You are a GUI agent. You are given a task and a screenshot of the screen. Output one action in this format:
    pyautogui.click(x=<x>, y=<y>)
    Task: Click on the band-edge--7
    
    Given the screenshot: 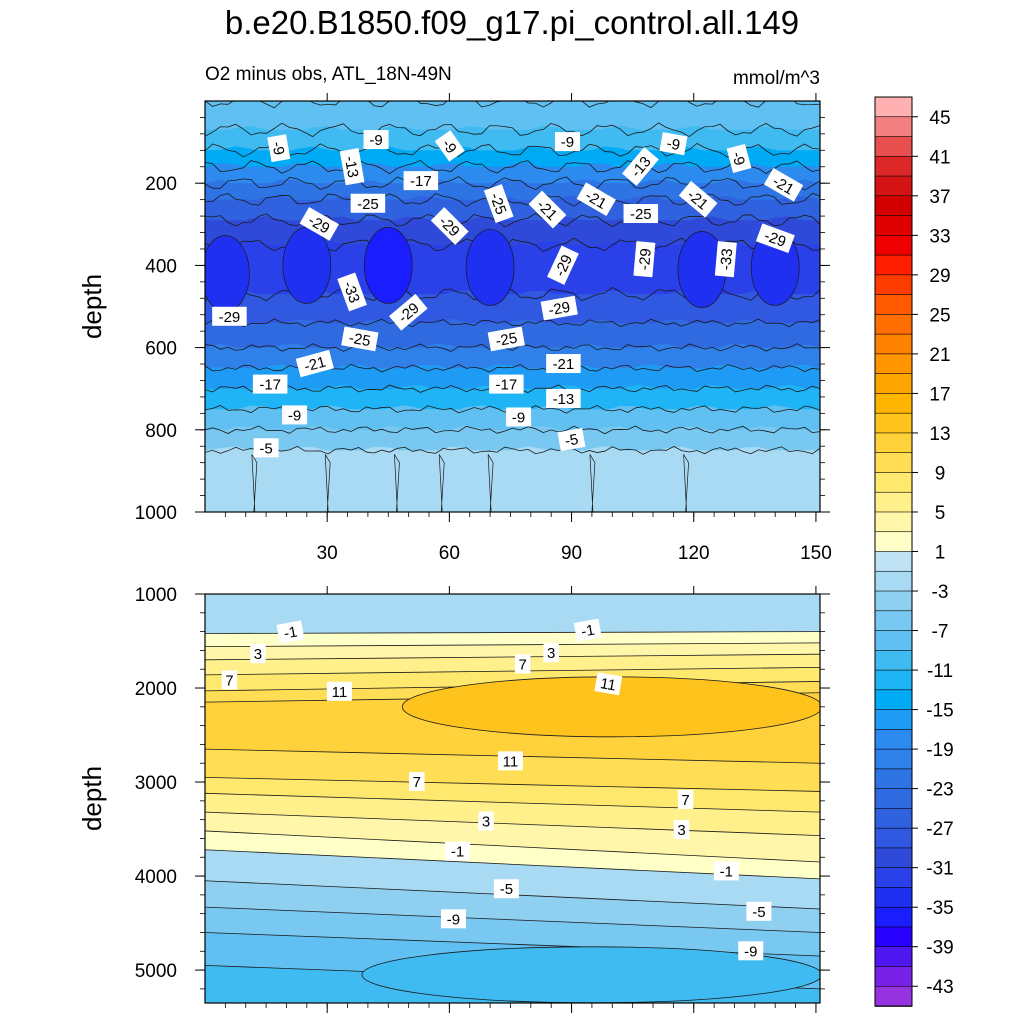 What is the action you would take?
    pyautogui.click(x=512, y=438)
    